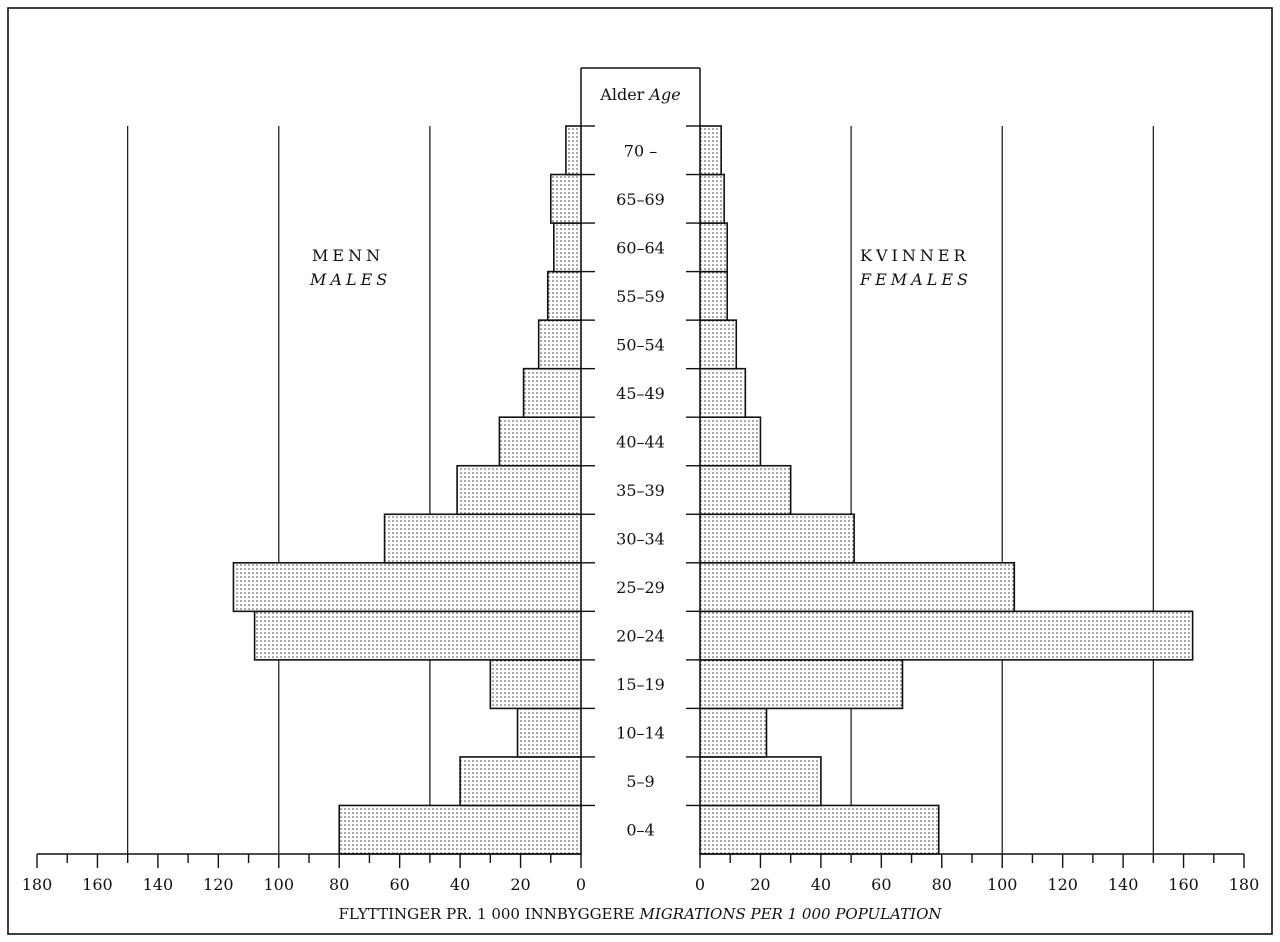 Image resolution: width=1280 pixels, height=942 pixels. Describe the element at coordinates (640, 199) in the screenshot. I see `age-category-label: 65–69` at that location.